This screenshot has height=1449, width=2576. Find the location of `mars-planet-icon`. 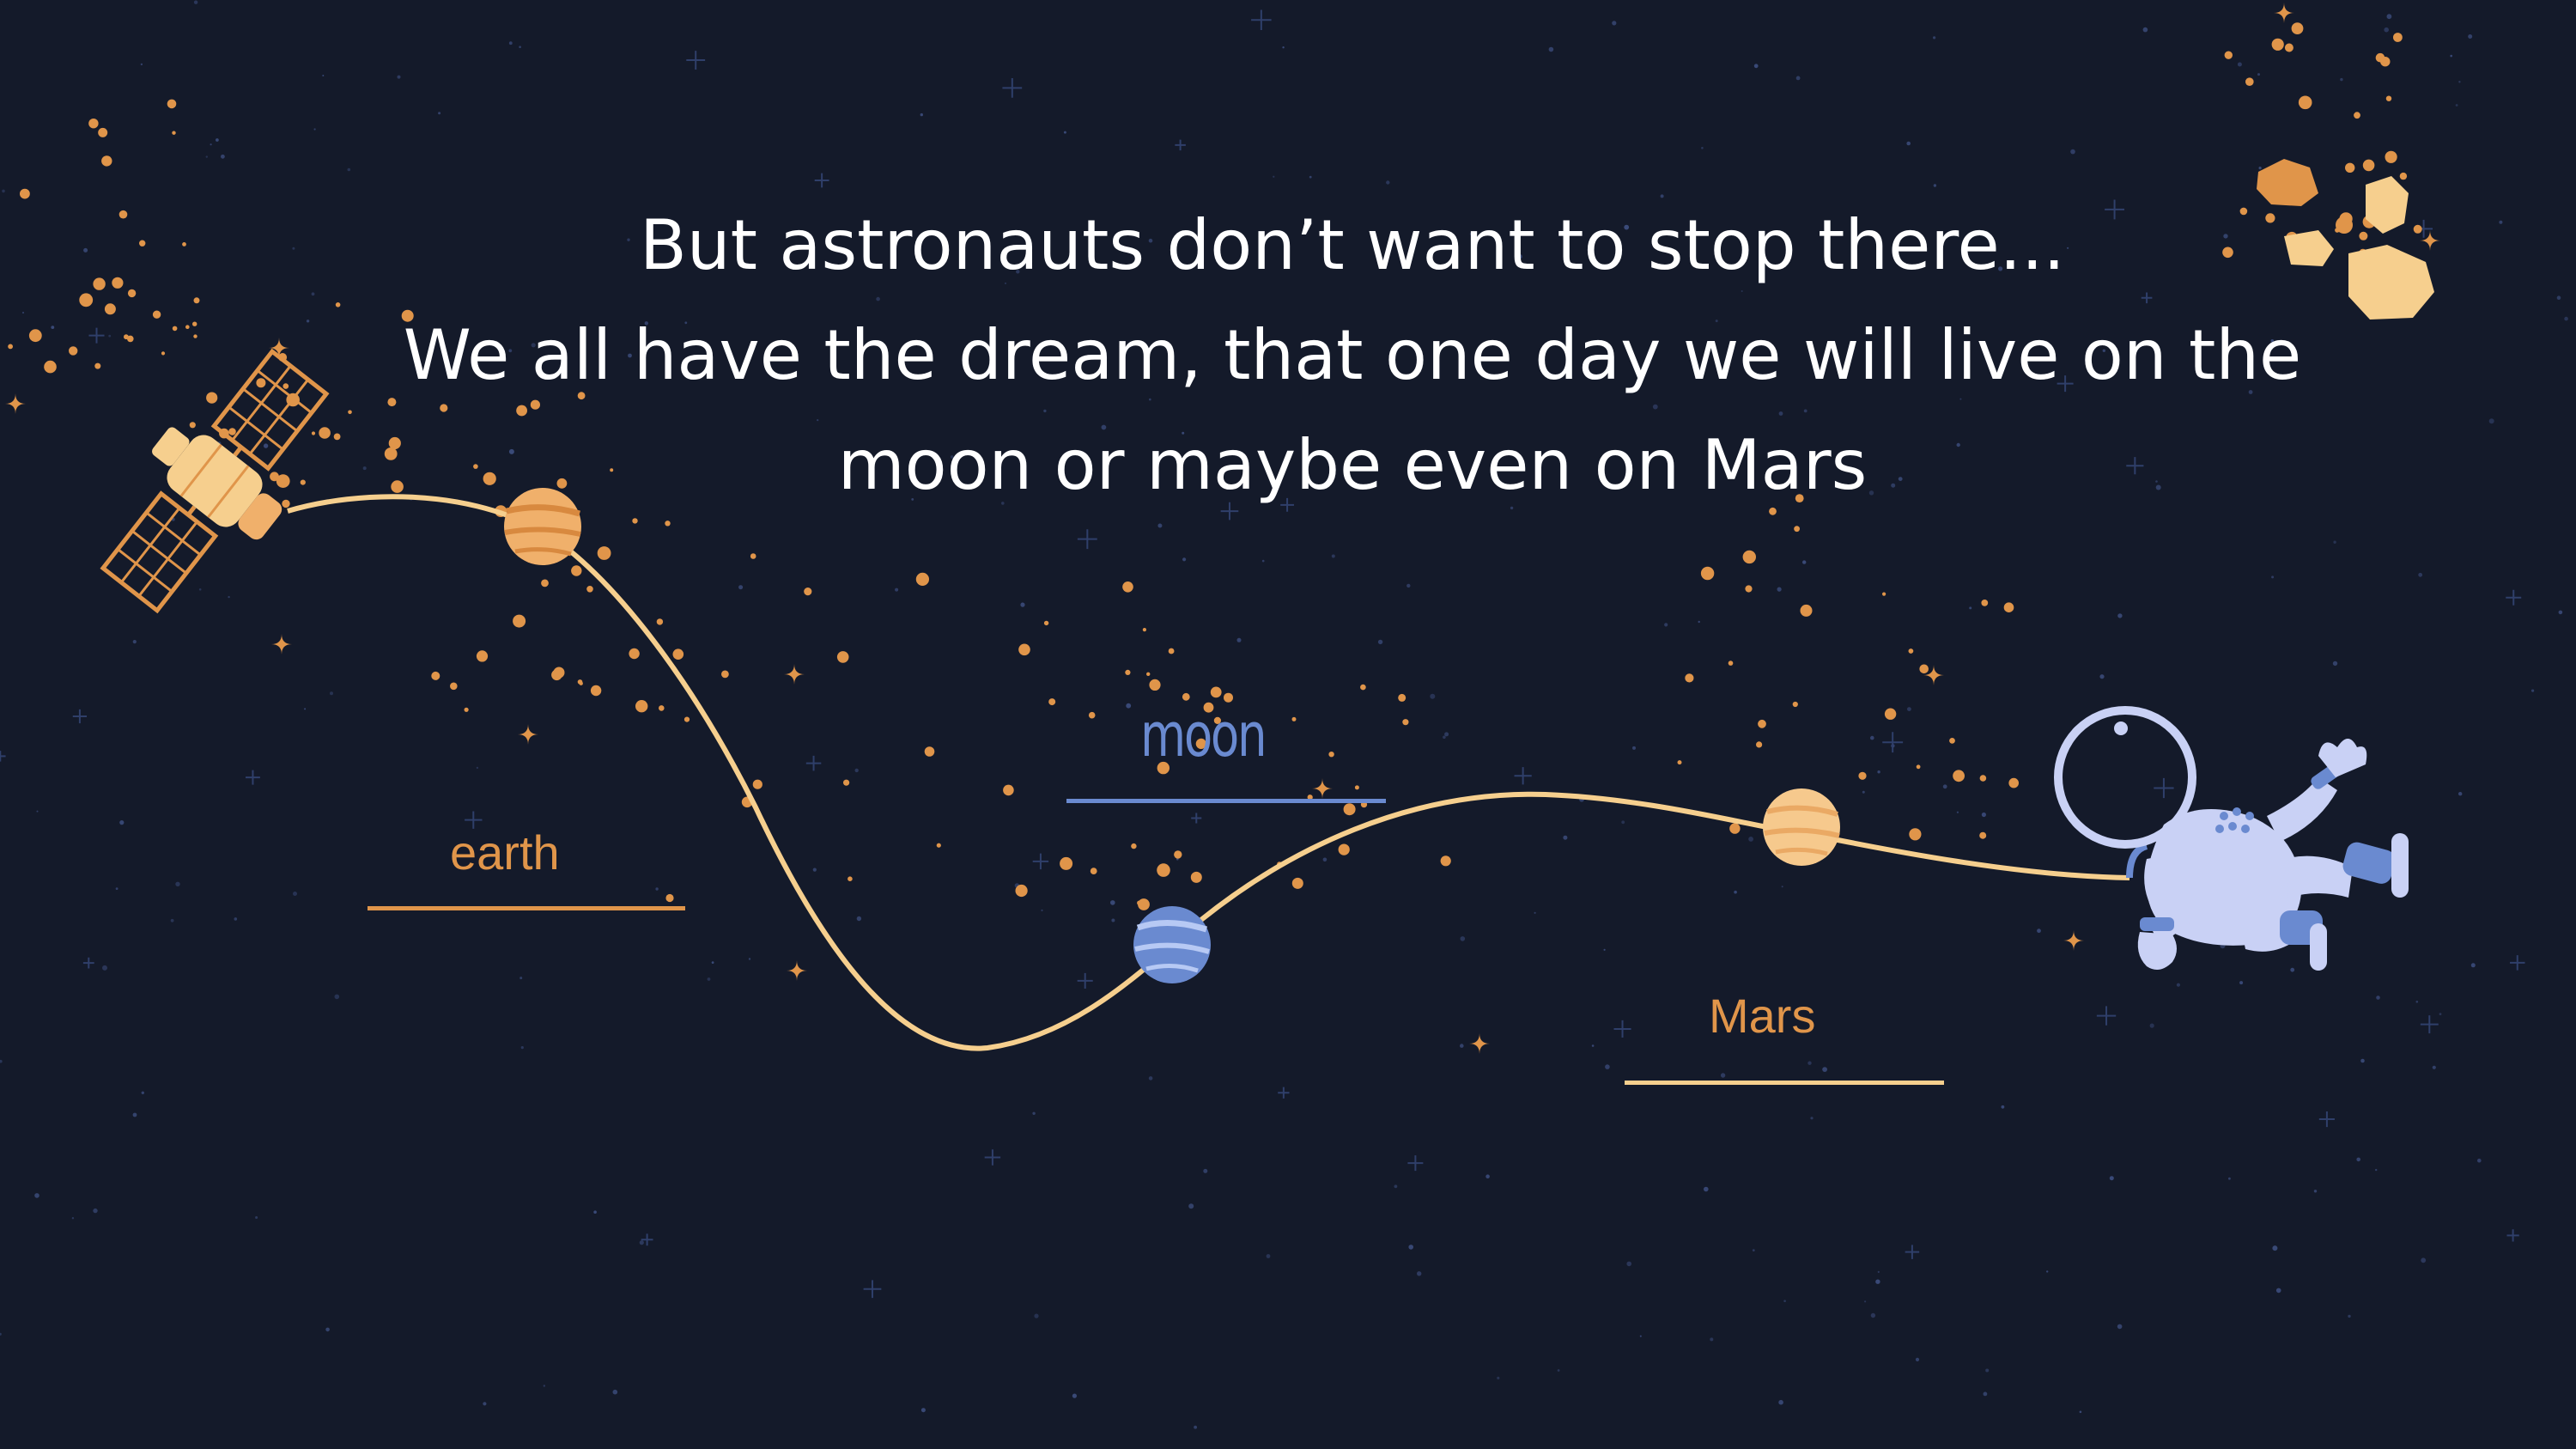

mars-planet-icon is located at coordinates (1801, 827).